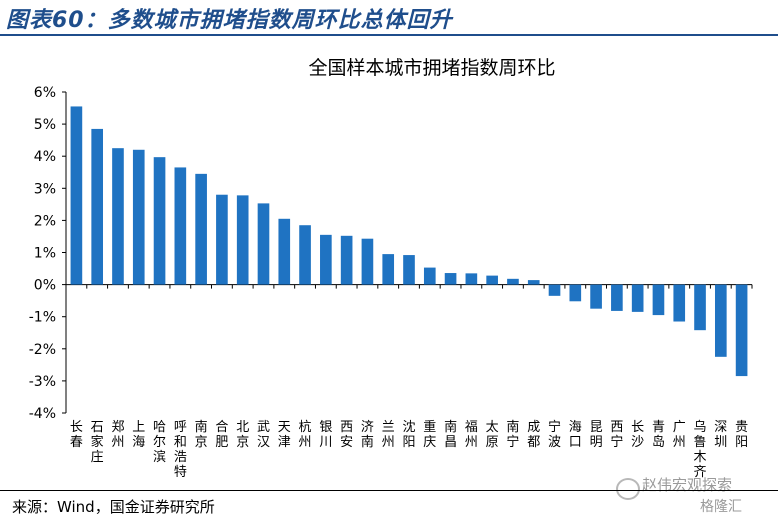  What do you see at coordinates (512, 434) in the screenshot?
I see `x-tick-label: 南宁` at bounding box center [512, 434].